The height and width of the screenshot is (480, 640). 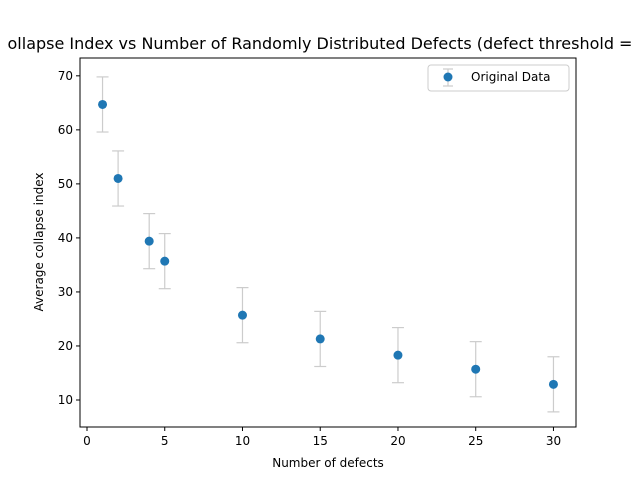 What do you see at coordinates (510, 77) in the screenshot?
I see `legend-label: Original Data` at bounding box center [510, 77].